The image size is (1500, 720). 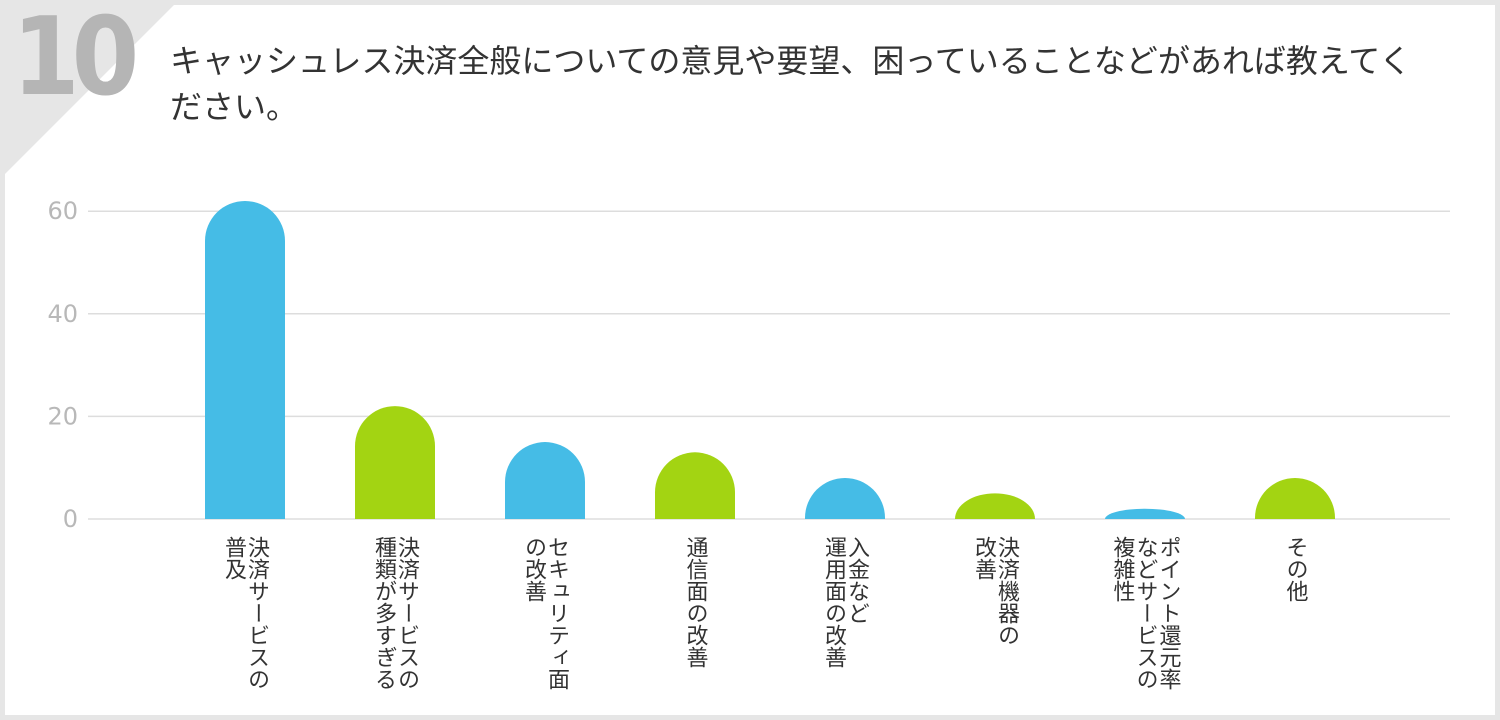 I want to click on x-category-label-line: 決済機器の, so click(x=1006, y=591).